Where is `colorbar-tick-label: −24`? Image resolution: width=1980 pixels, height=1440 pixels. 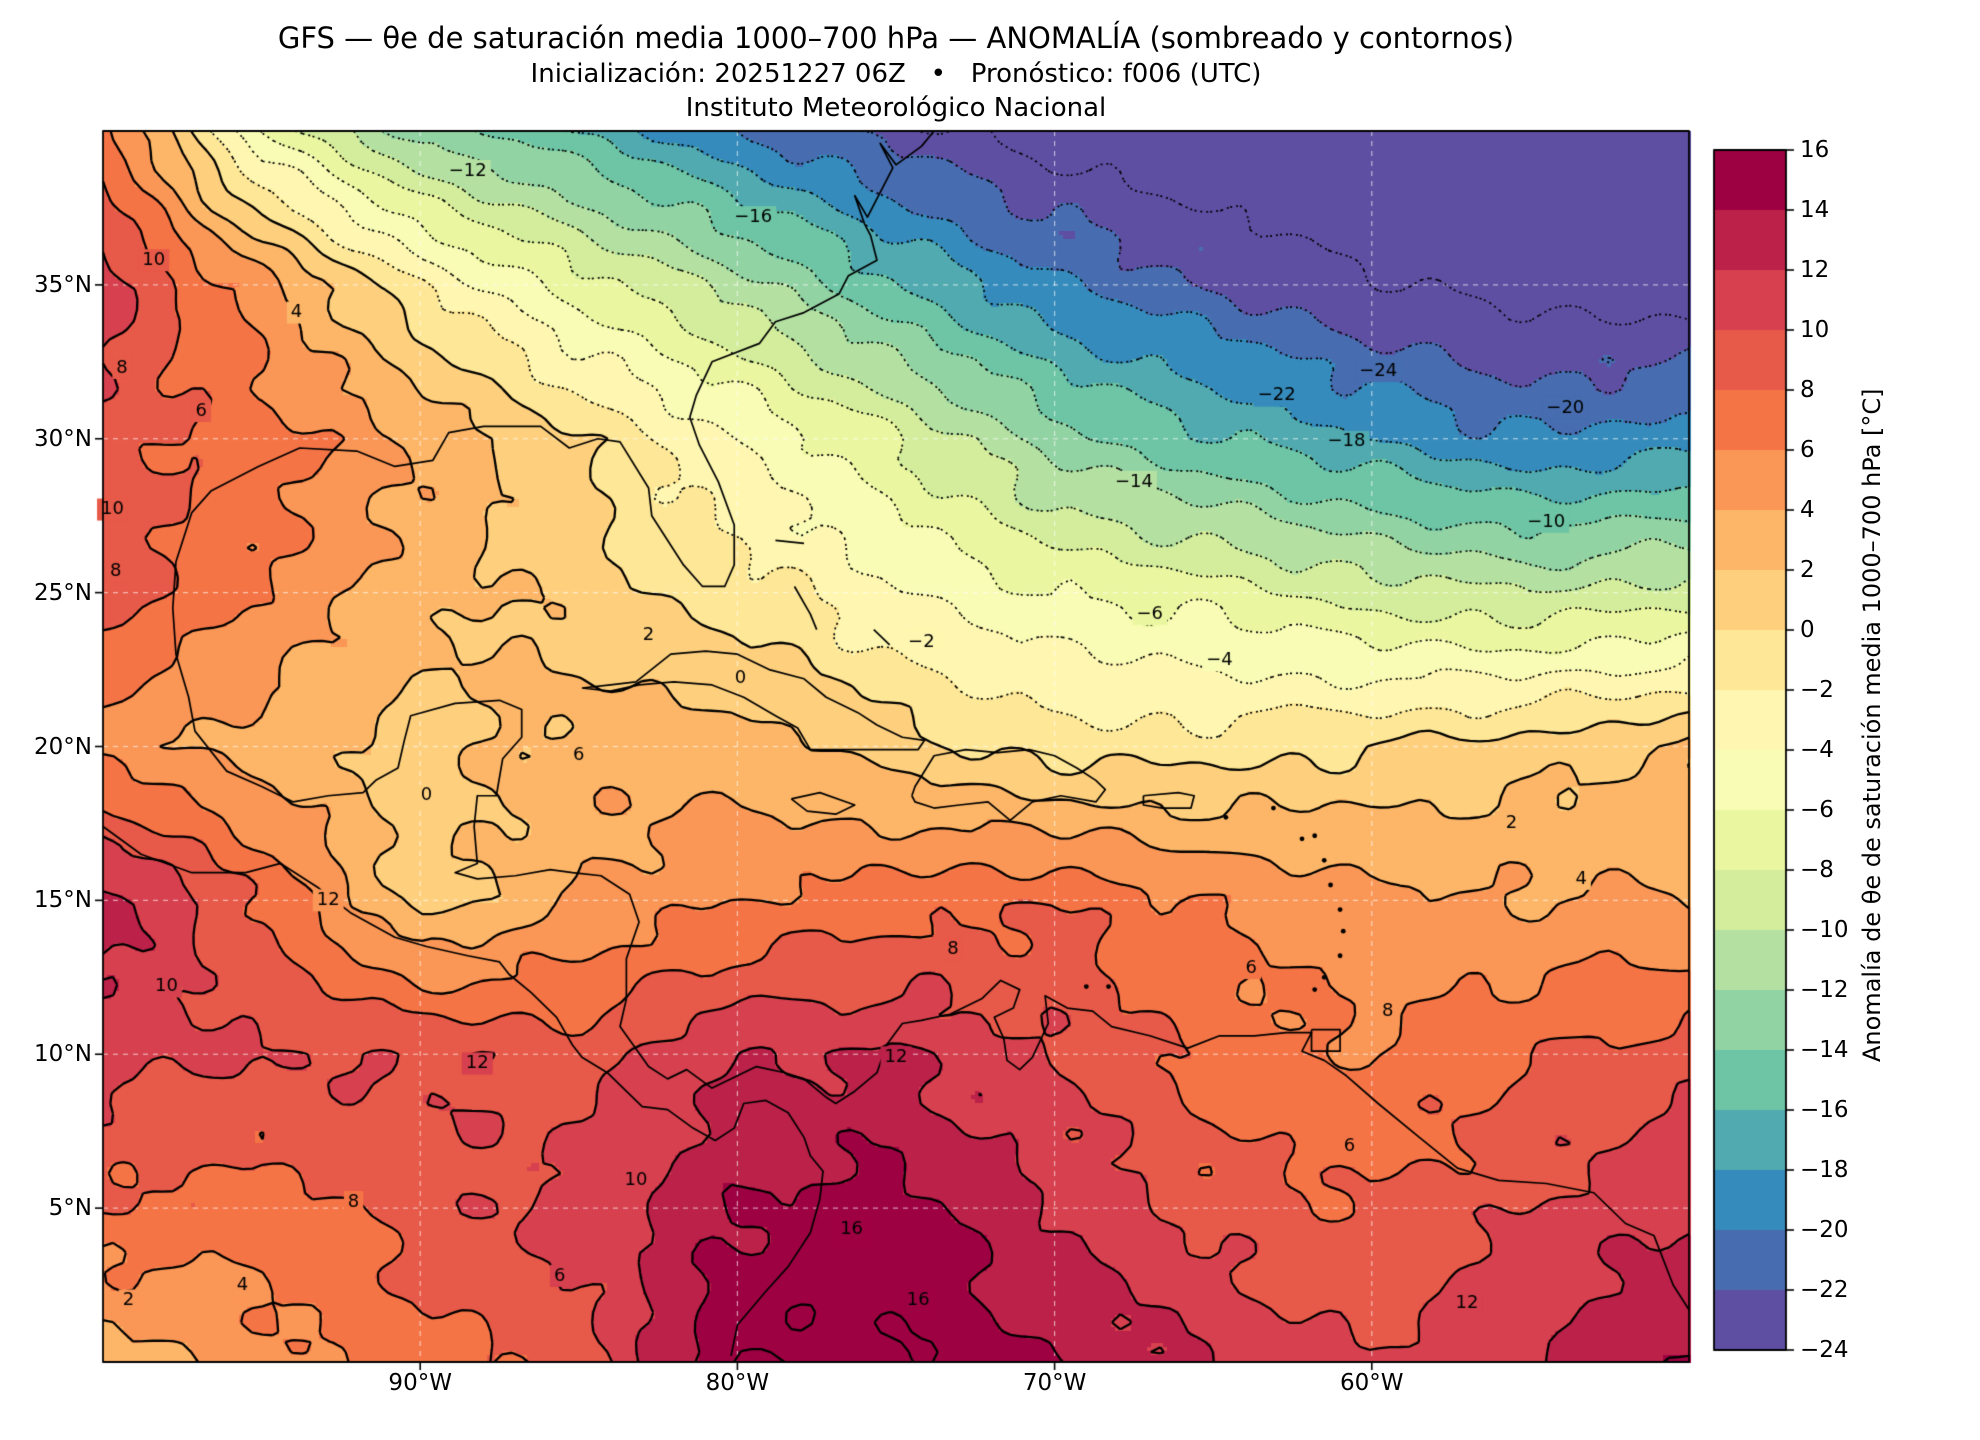
colorbar-tick-label: −24 is located at coordinates (1824, 1350).